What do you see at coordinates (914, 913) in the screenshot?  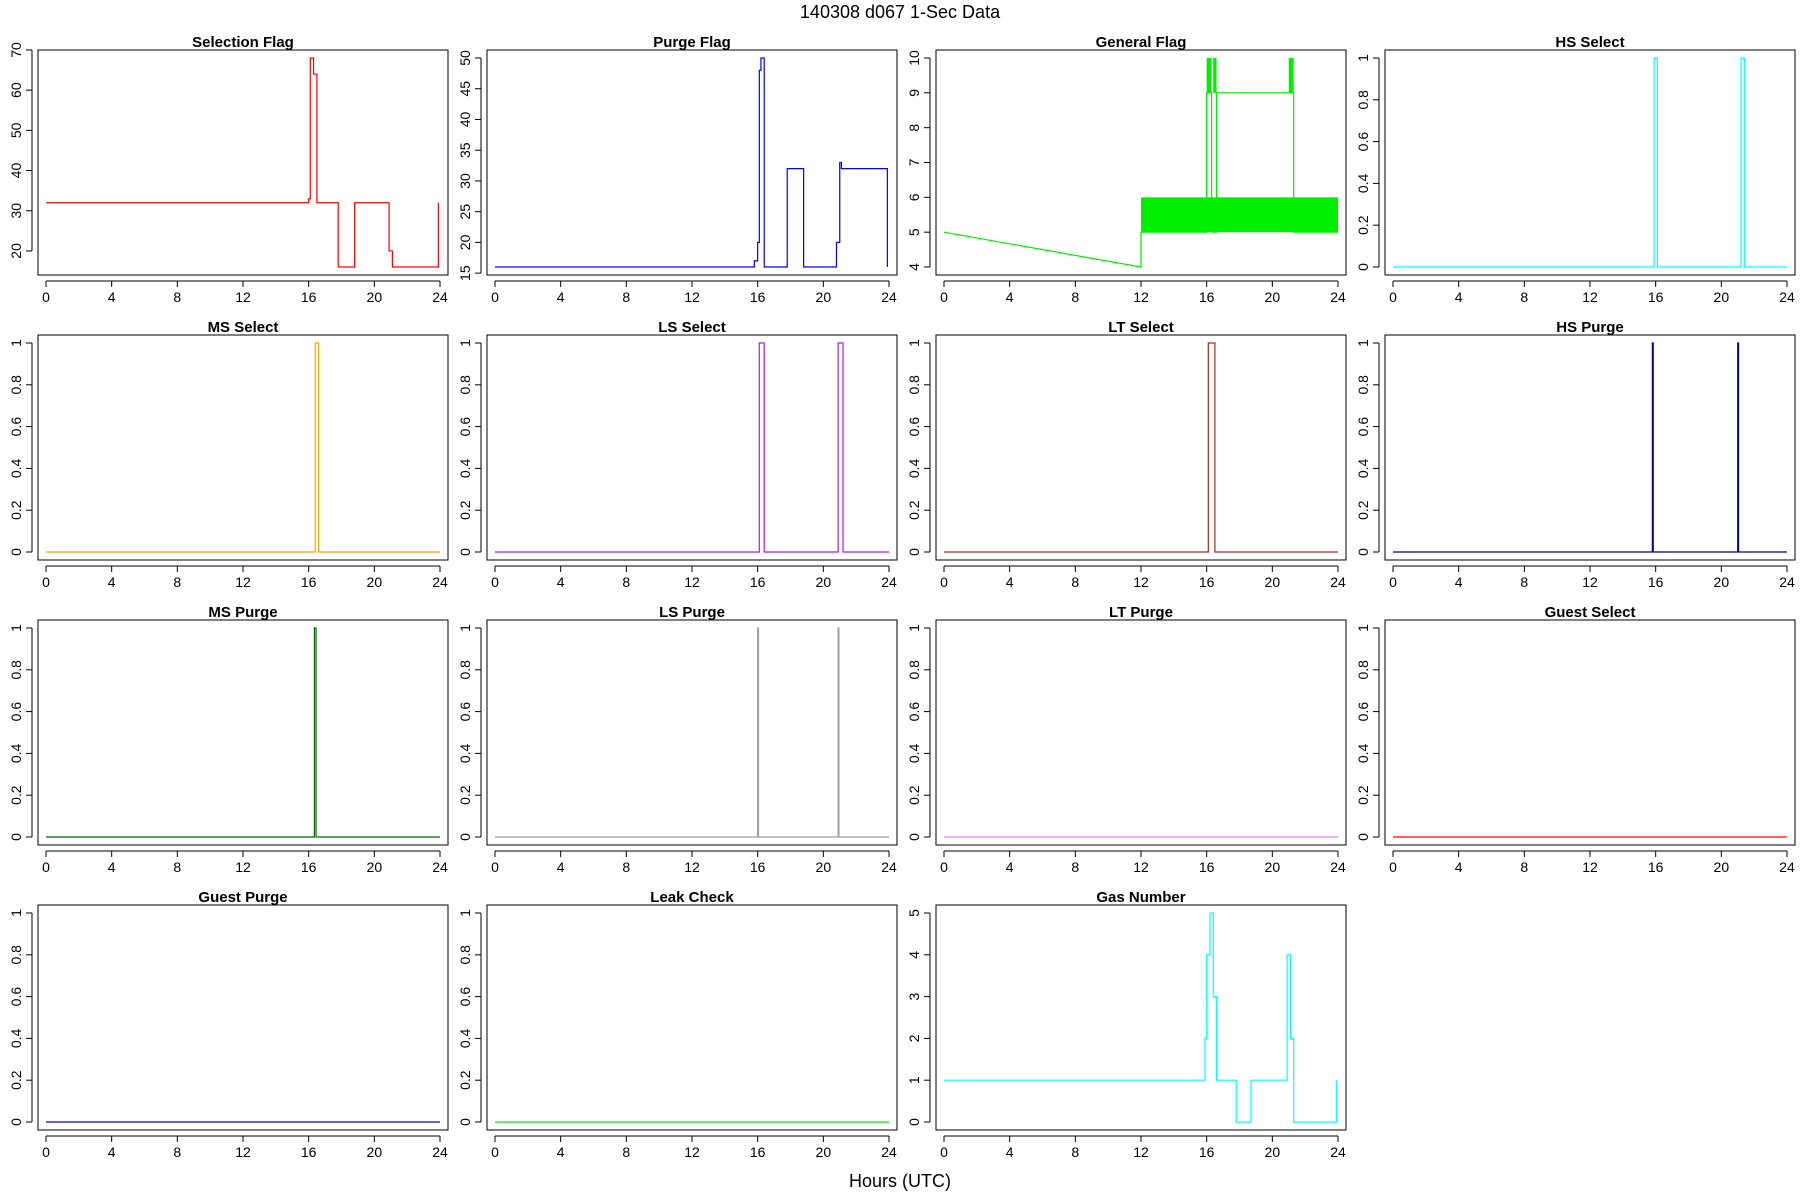 I see `y-tick-label: 5` at bounding box center [914, 913].